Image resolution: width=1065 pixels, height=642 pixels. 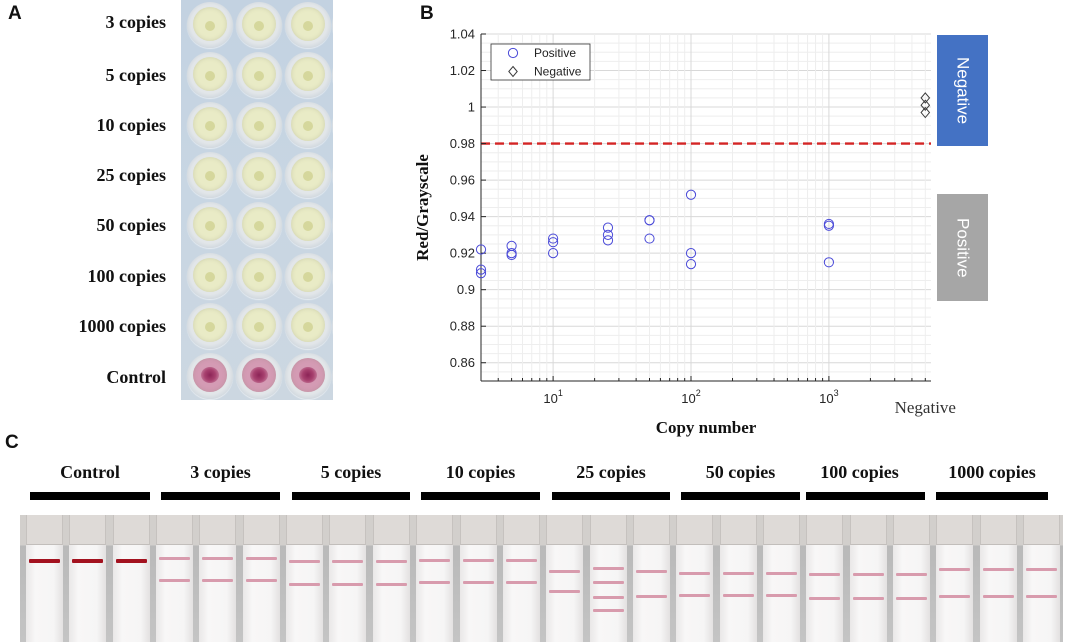 I want to click on x-tick-label-exponent: 2, so click(x=698, y=393).